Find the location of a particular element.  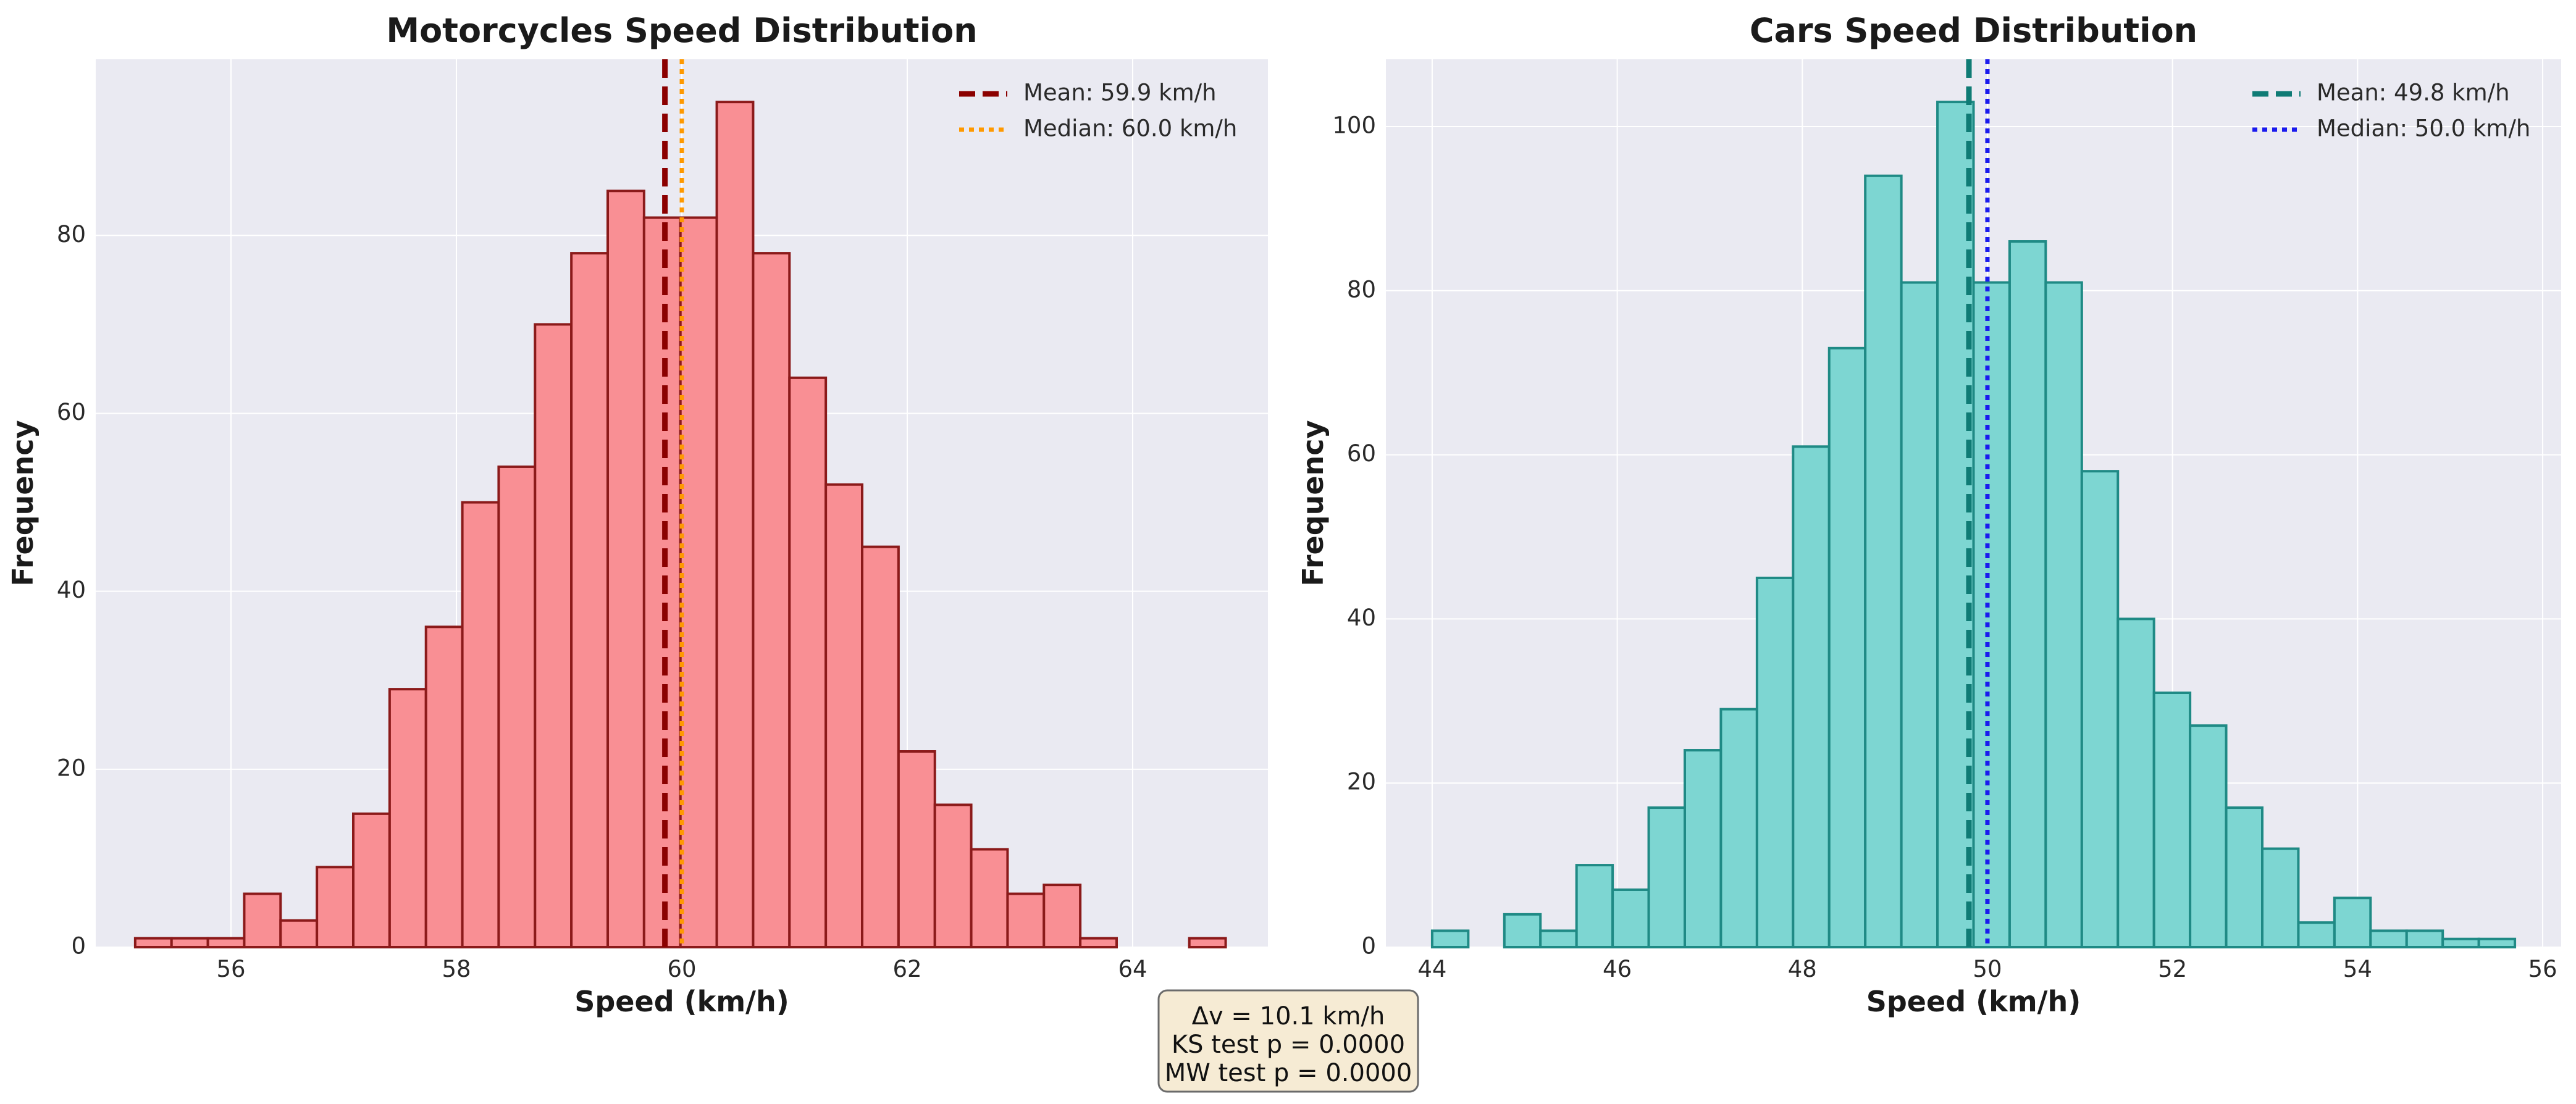

y-tick-label: 100 is located at coordinates (1354, 125).